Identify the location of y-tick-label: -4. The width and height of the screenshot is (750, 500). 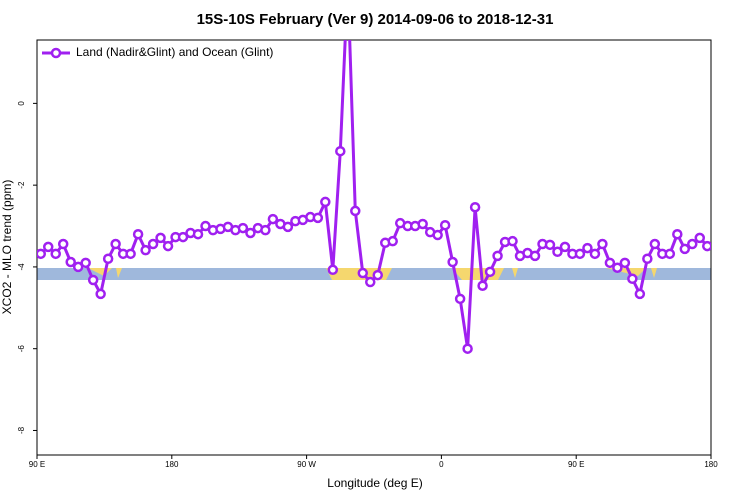
(21, 267).